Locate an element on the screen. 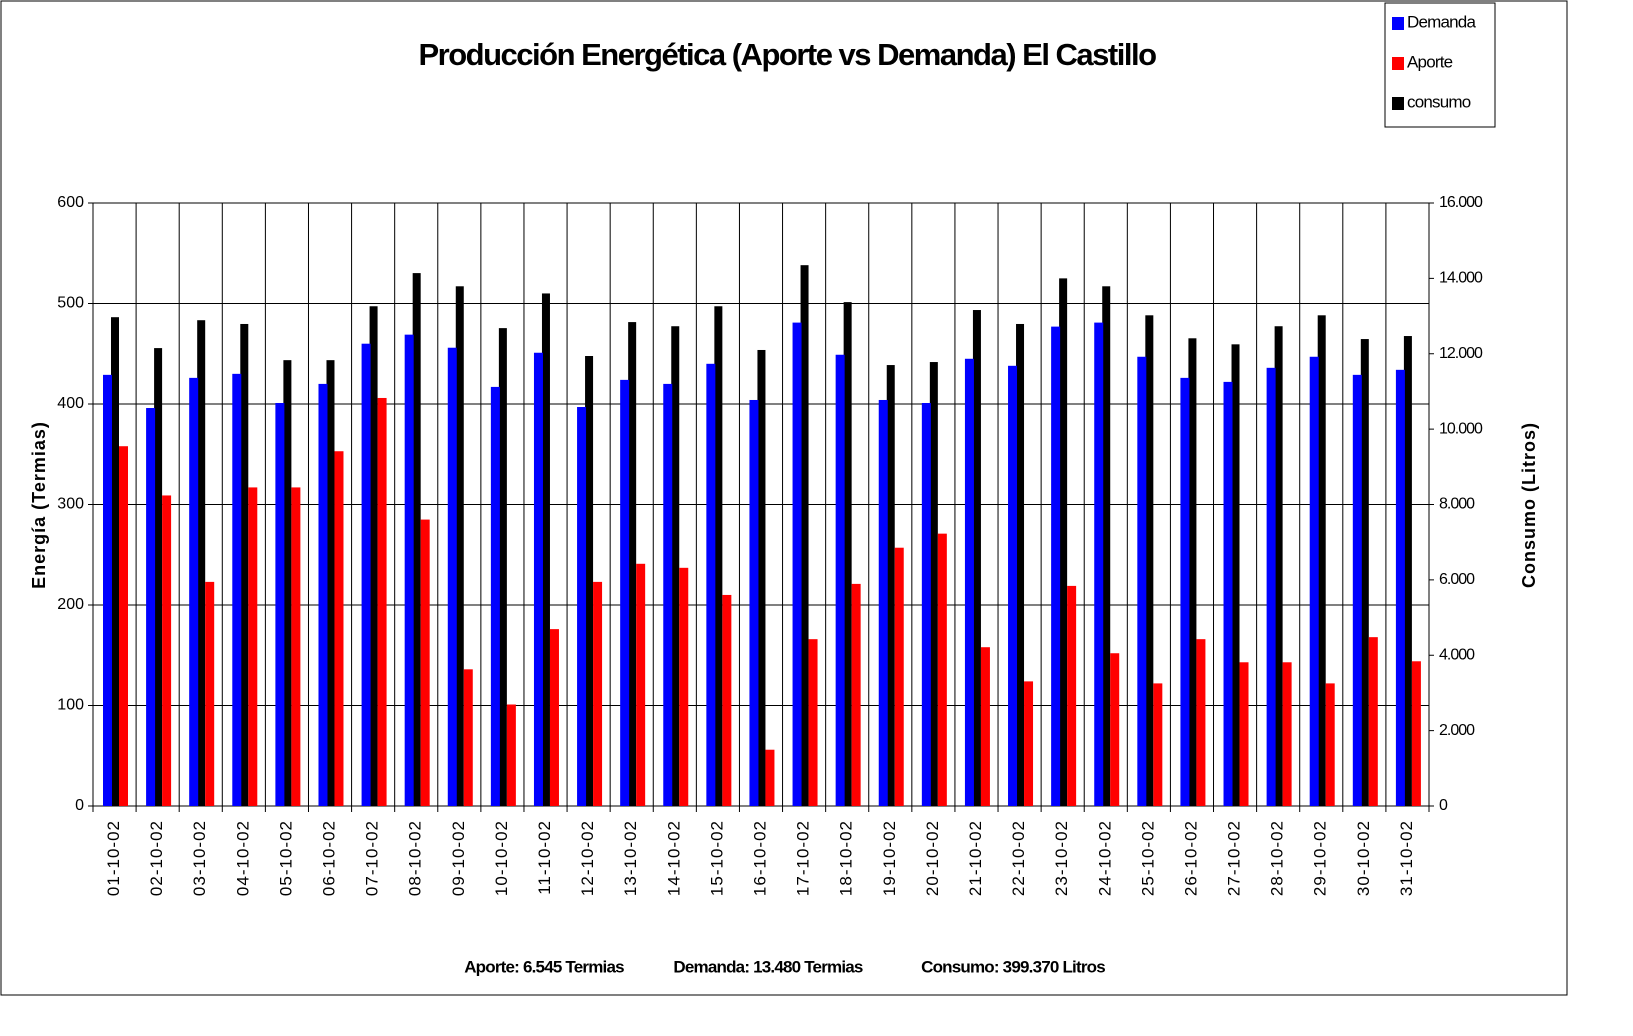 This screenshot has width=1633, height=1036. x-tick-label: 14-10-02 is located at coordinates (673, 858).